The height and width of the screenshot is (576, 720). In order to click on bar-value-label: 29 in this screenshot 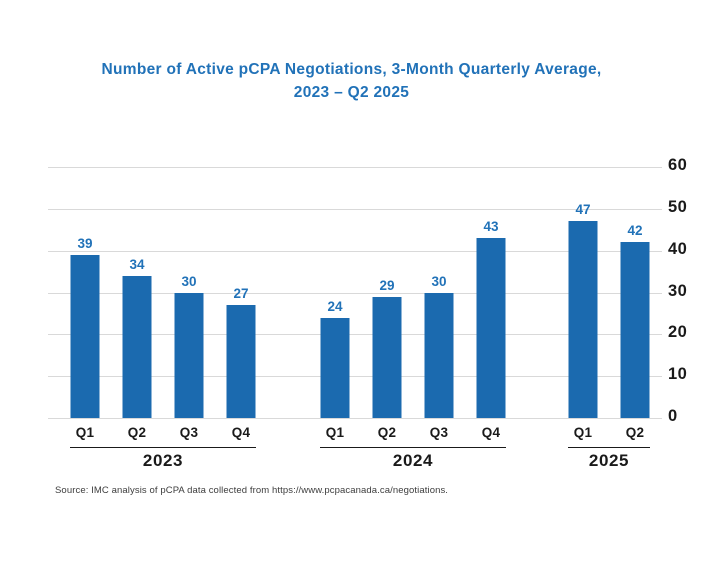, I will do `click(387, 285)`.